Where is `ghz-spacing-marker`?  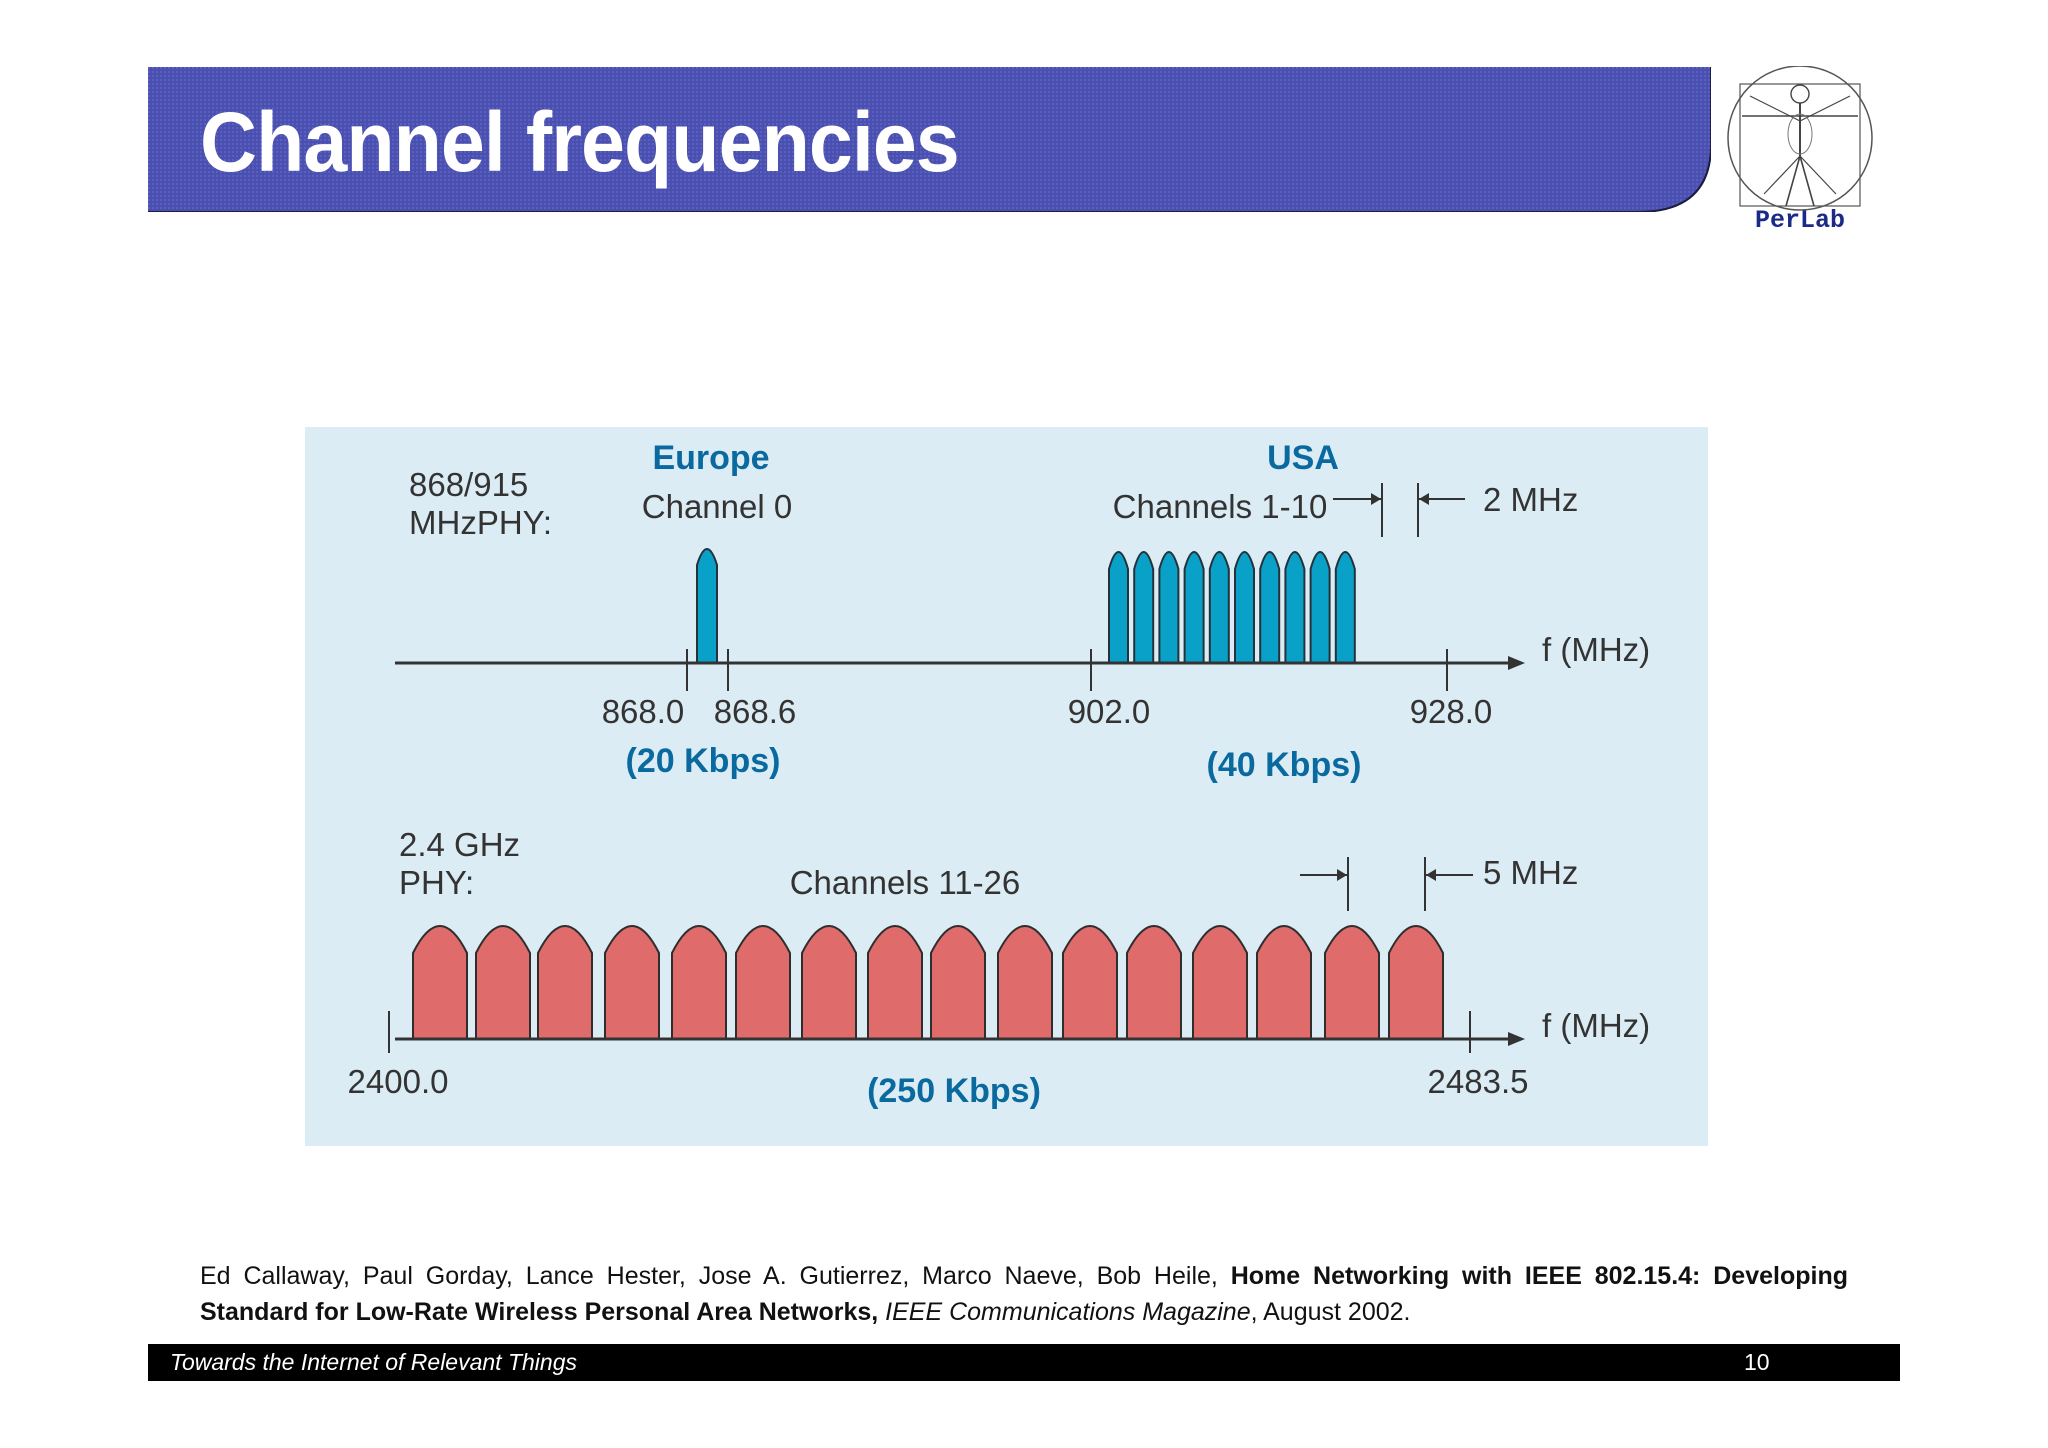 ghz-spacing-marker is located at coordinates (1386, 884).